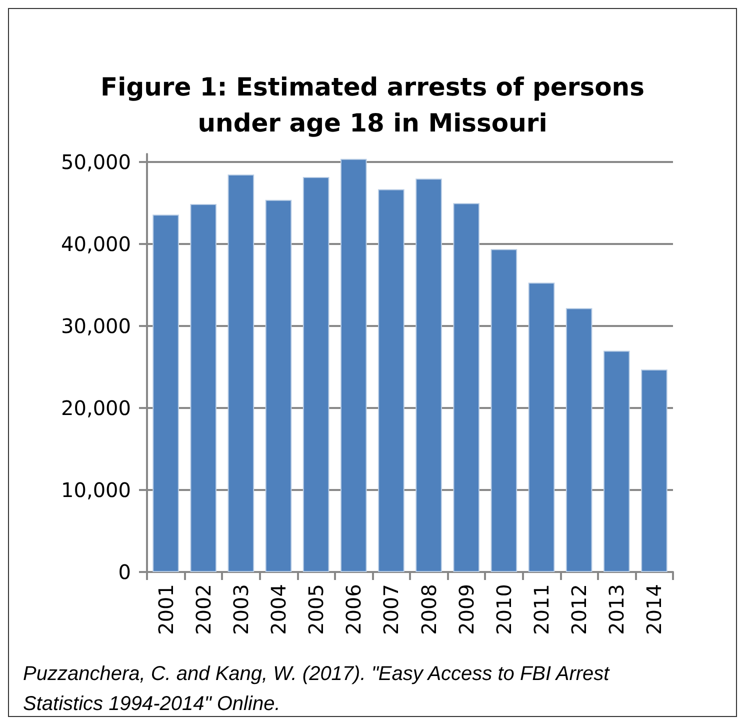 The image size is (747, 725). Describe the element at coordinates (96, 162) in the screenshot. I see `y-tick-label: 50,000` at that location.